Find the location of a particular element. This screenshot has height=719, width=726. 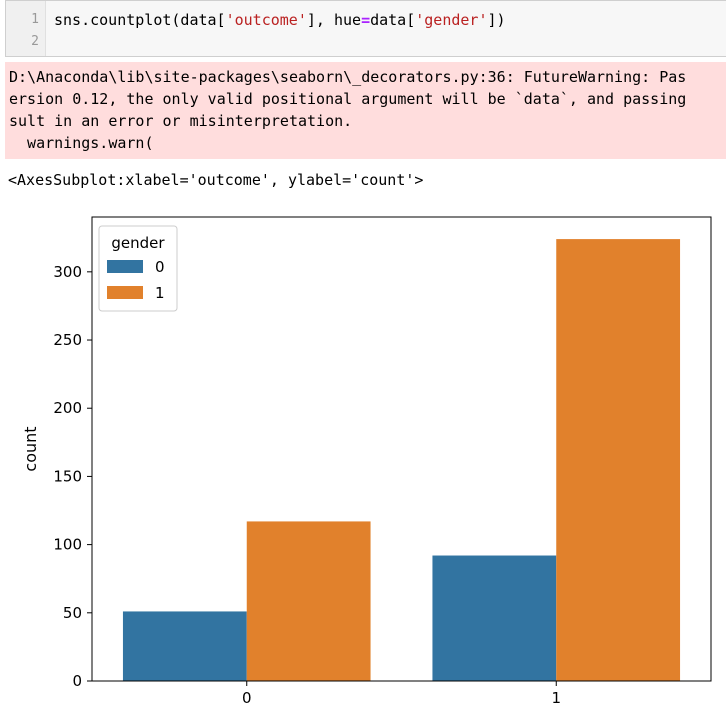

y-tick-label: 100 is located at coordinates (67, 545).